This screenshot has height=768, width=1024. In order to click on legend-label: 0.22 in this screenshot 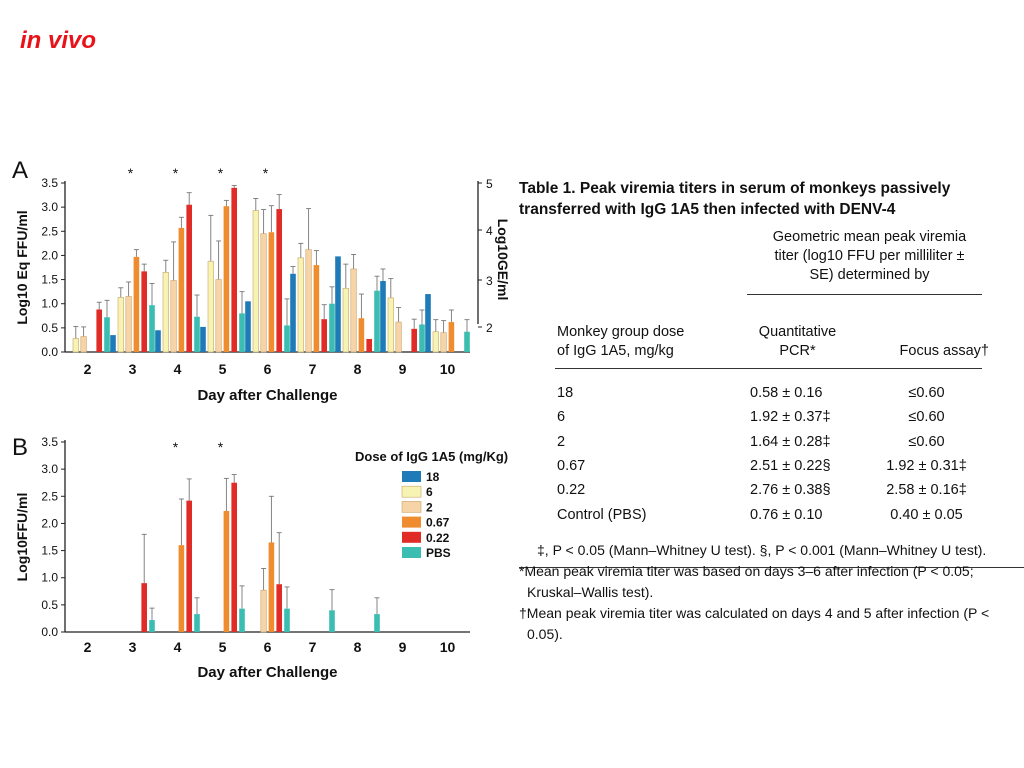, I will do `click(438, 538)`.